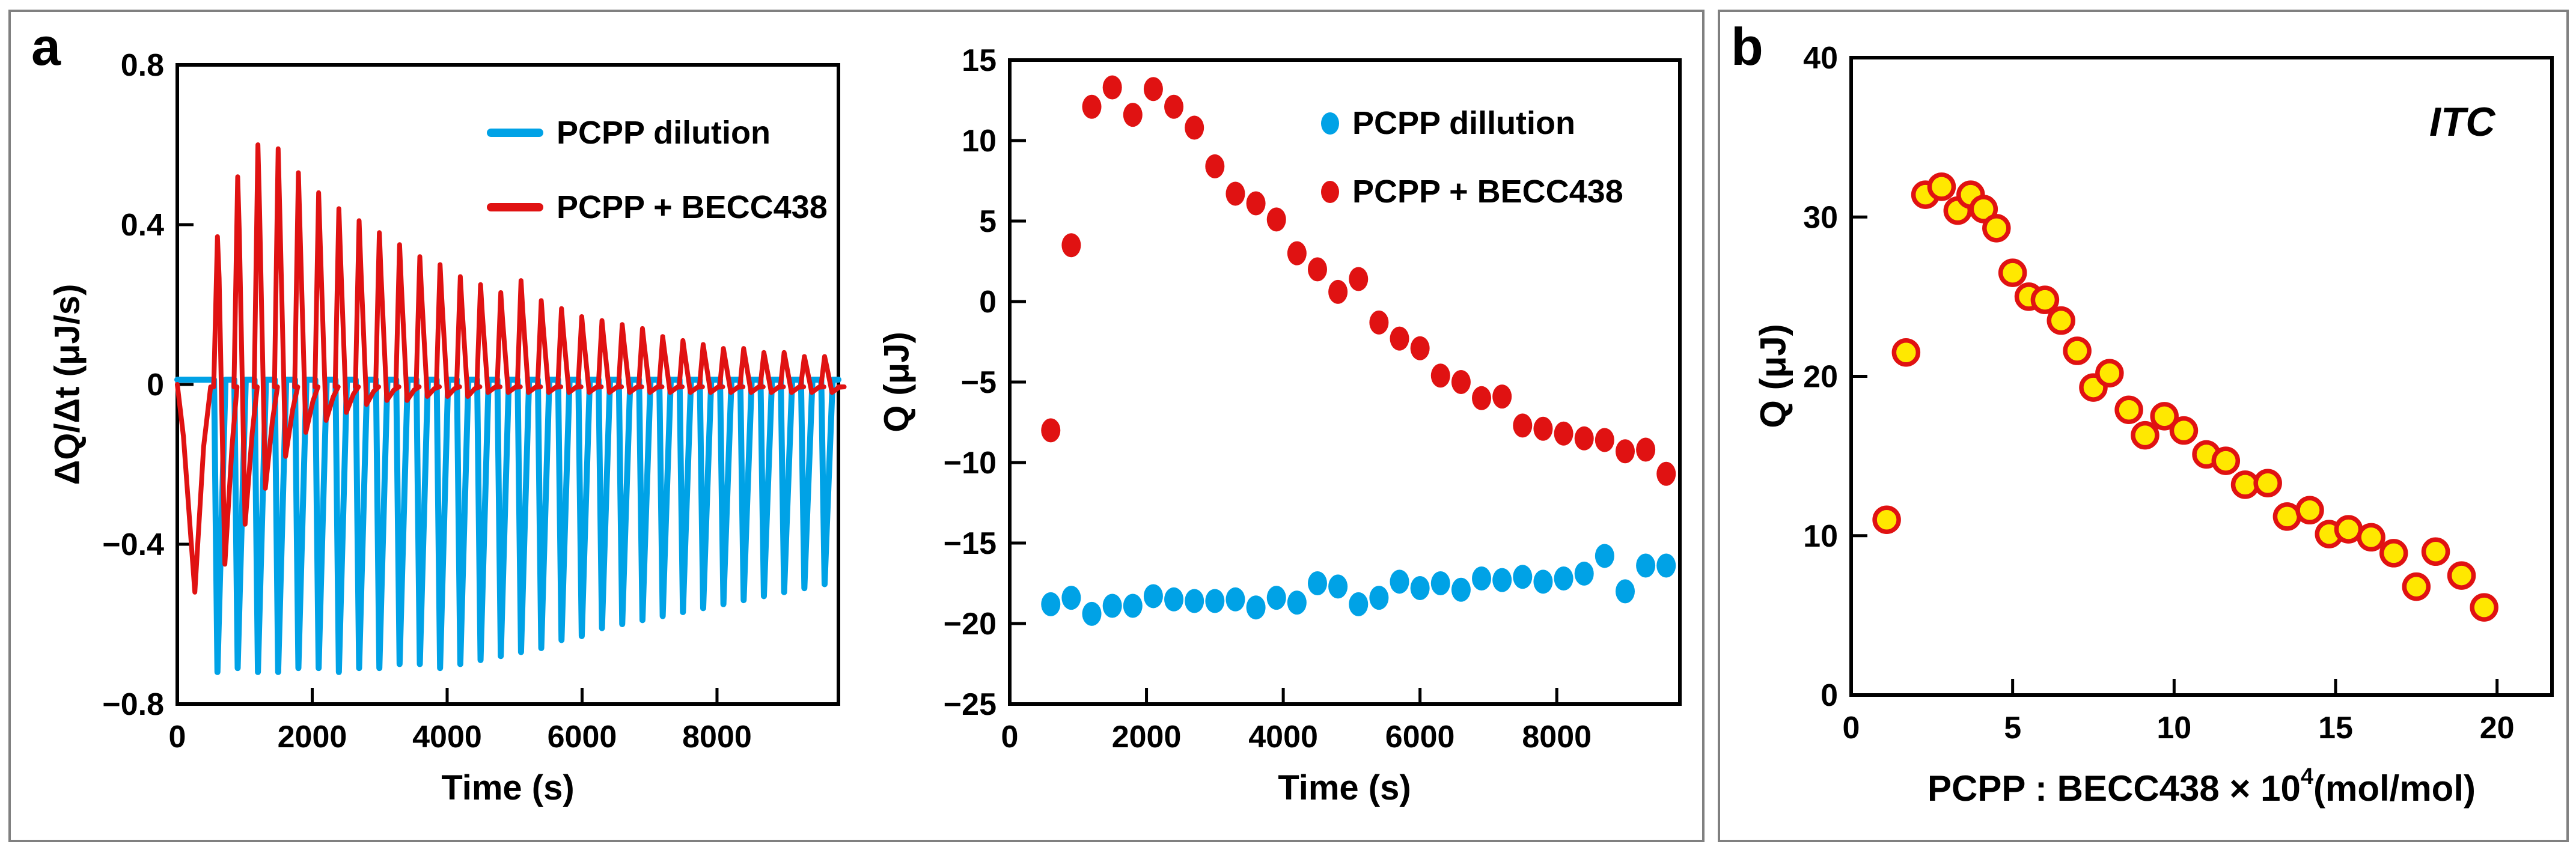  I want to click on legend-label-pcpp-dillution: PCPP dillution, so click(1464, 123).